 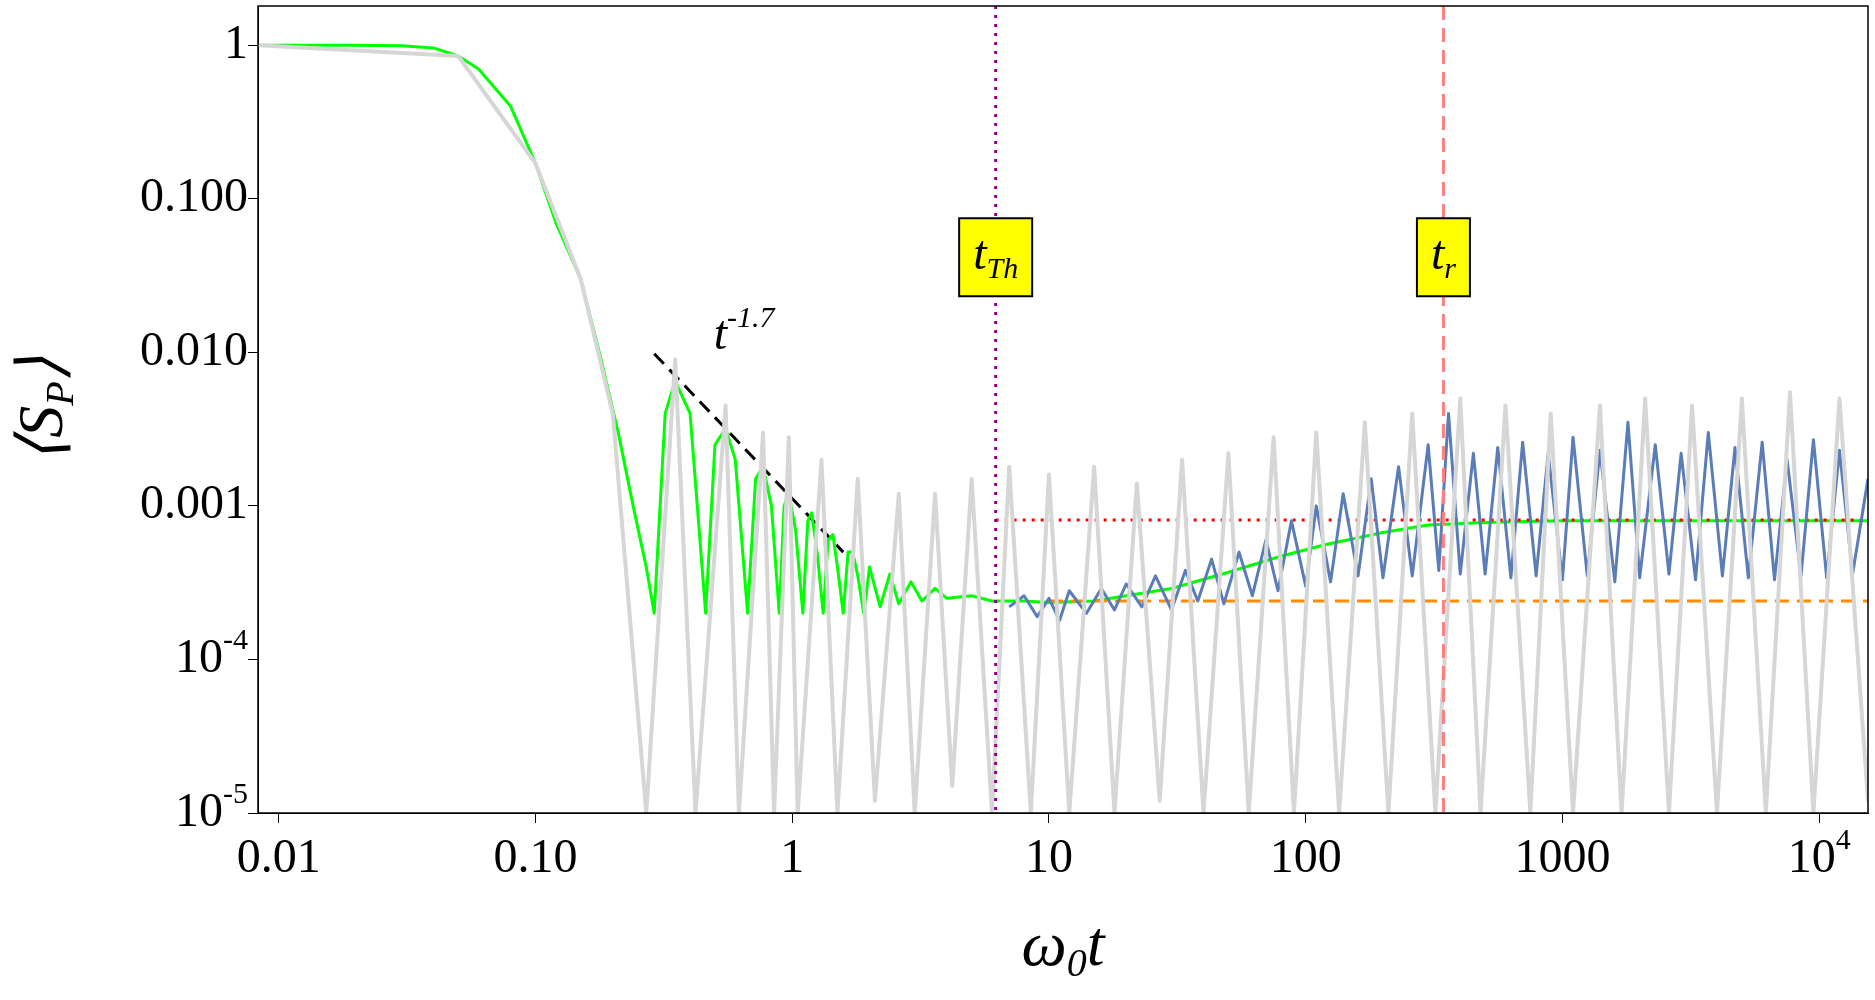 What do you see at coordinates (792, 855) in the screenshot?
I see `x-tick-label: 1` at bounding box center [792, 855].